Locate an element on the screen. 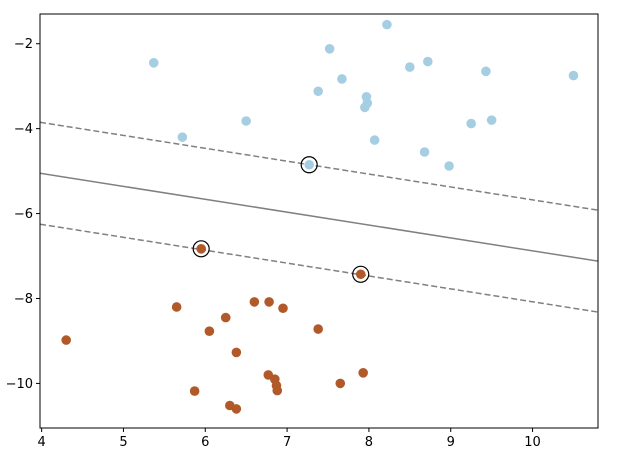 The width and height of the screenshot is (619, 462). y-tick-label: −10 is located at coordinates (19, 384).